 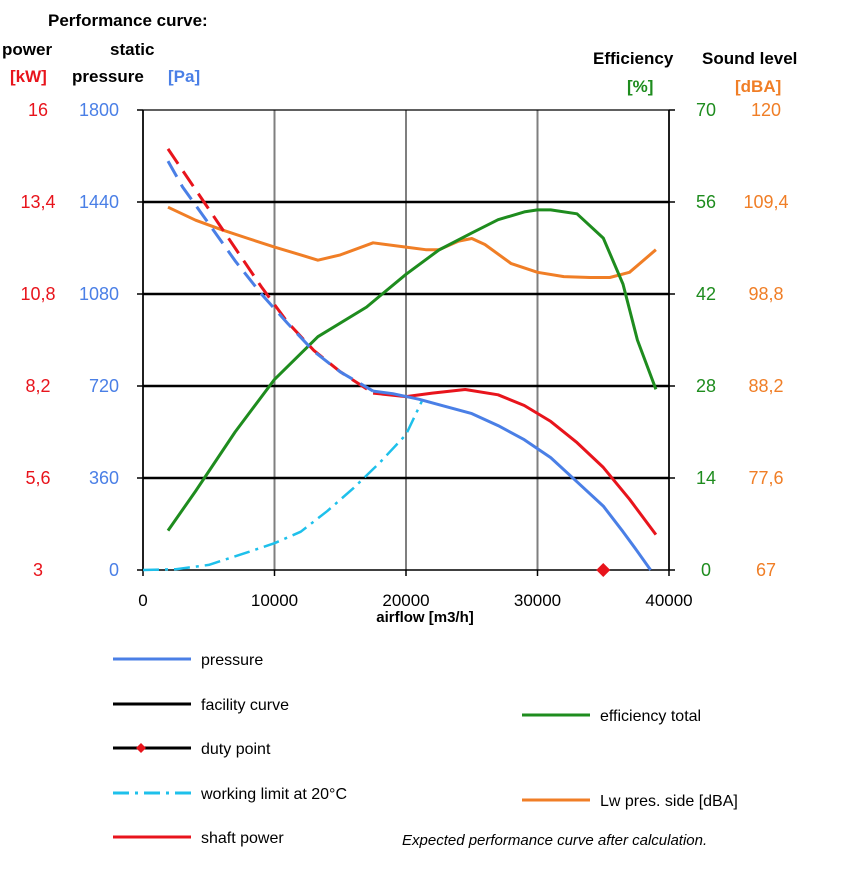 What do you see at coordinates (104, 386) in the screenshot?
I see `pressure-tick-label: 720` at bounding box center [104, 386].